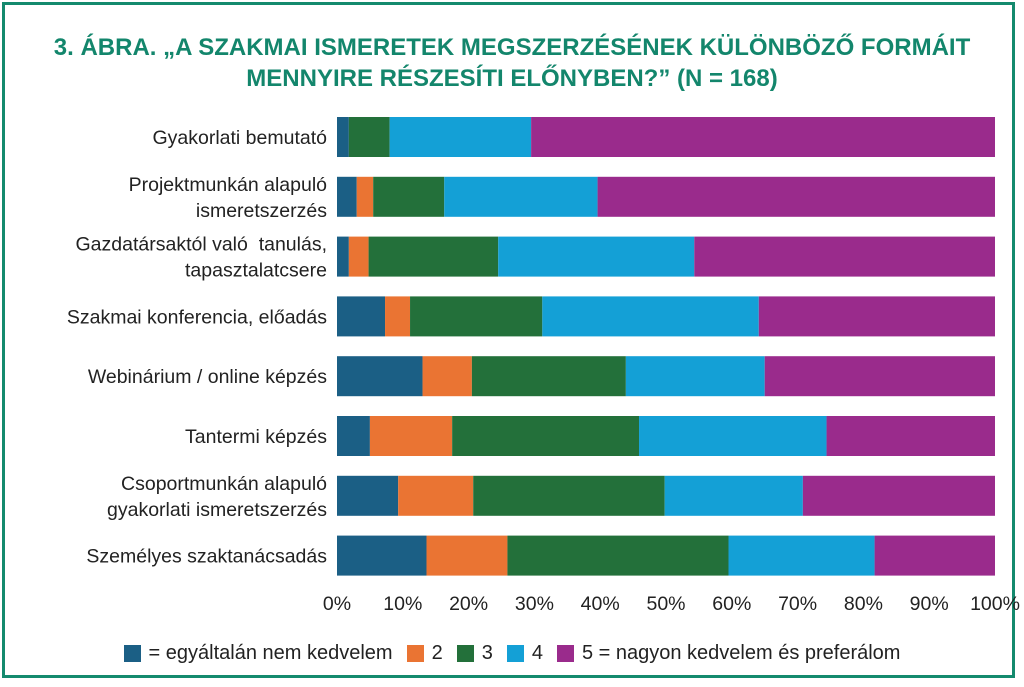  I want to click on category-label: Gazdatársaktól való tanulás,, so click(201, 245).